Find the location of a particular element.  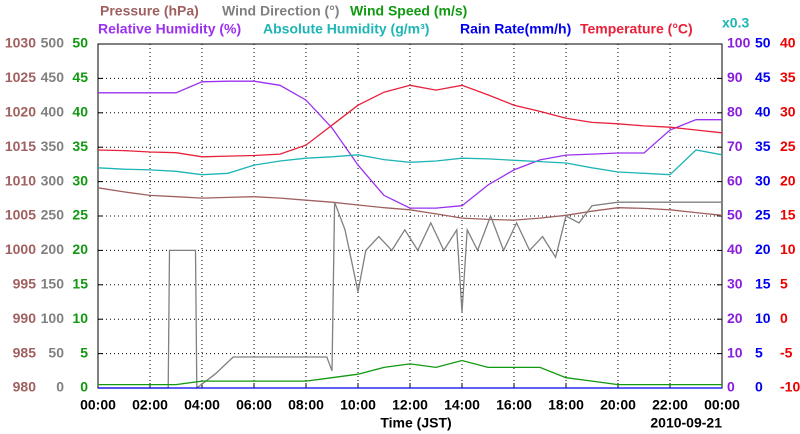

y-tick-label: 1030 is located at coordinates (20, 43).